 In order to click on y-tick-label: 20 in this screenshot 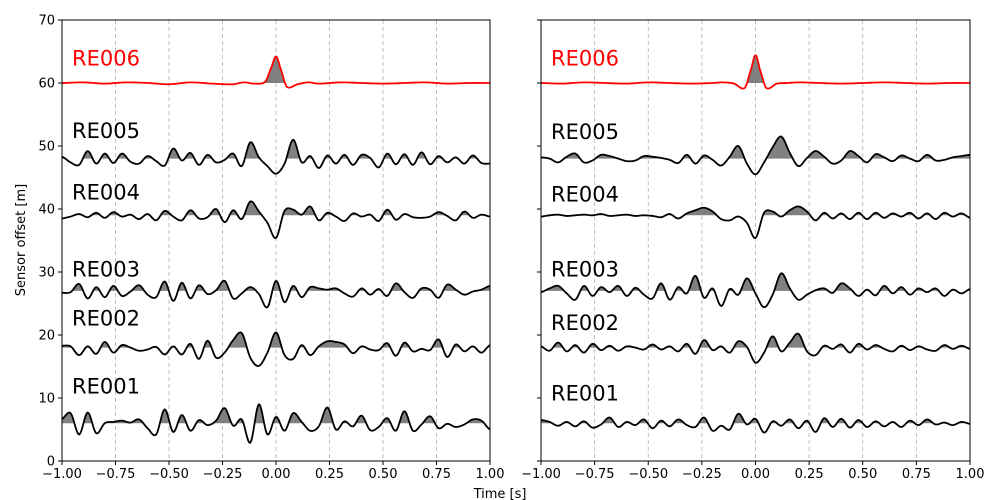, I will do `click(46, 336)`.